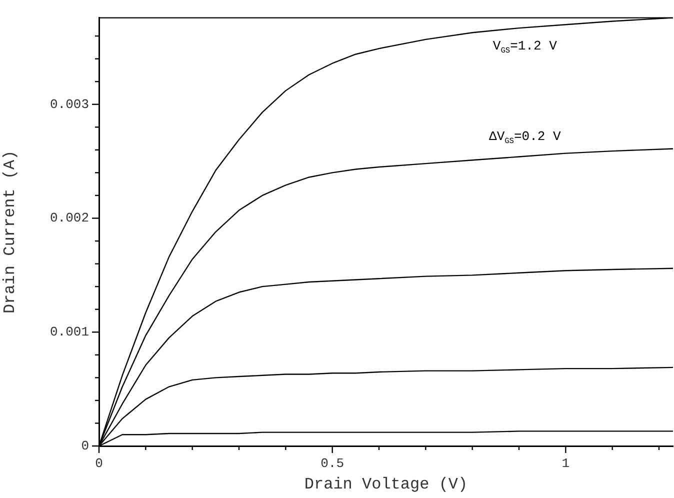 The height and width of the screenshot is (498, 674). Describe the element at coordinates (69, 218) in the screenshot. I see `y-tick-label: 0.002` at that location.